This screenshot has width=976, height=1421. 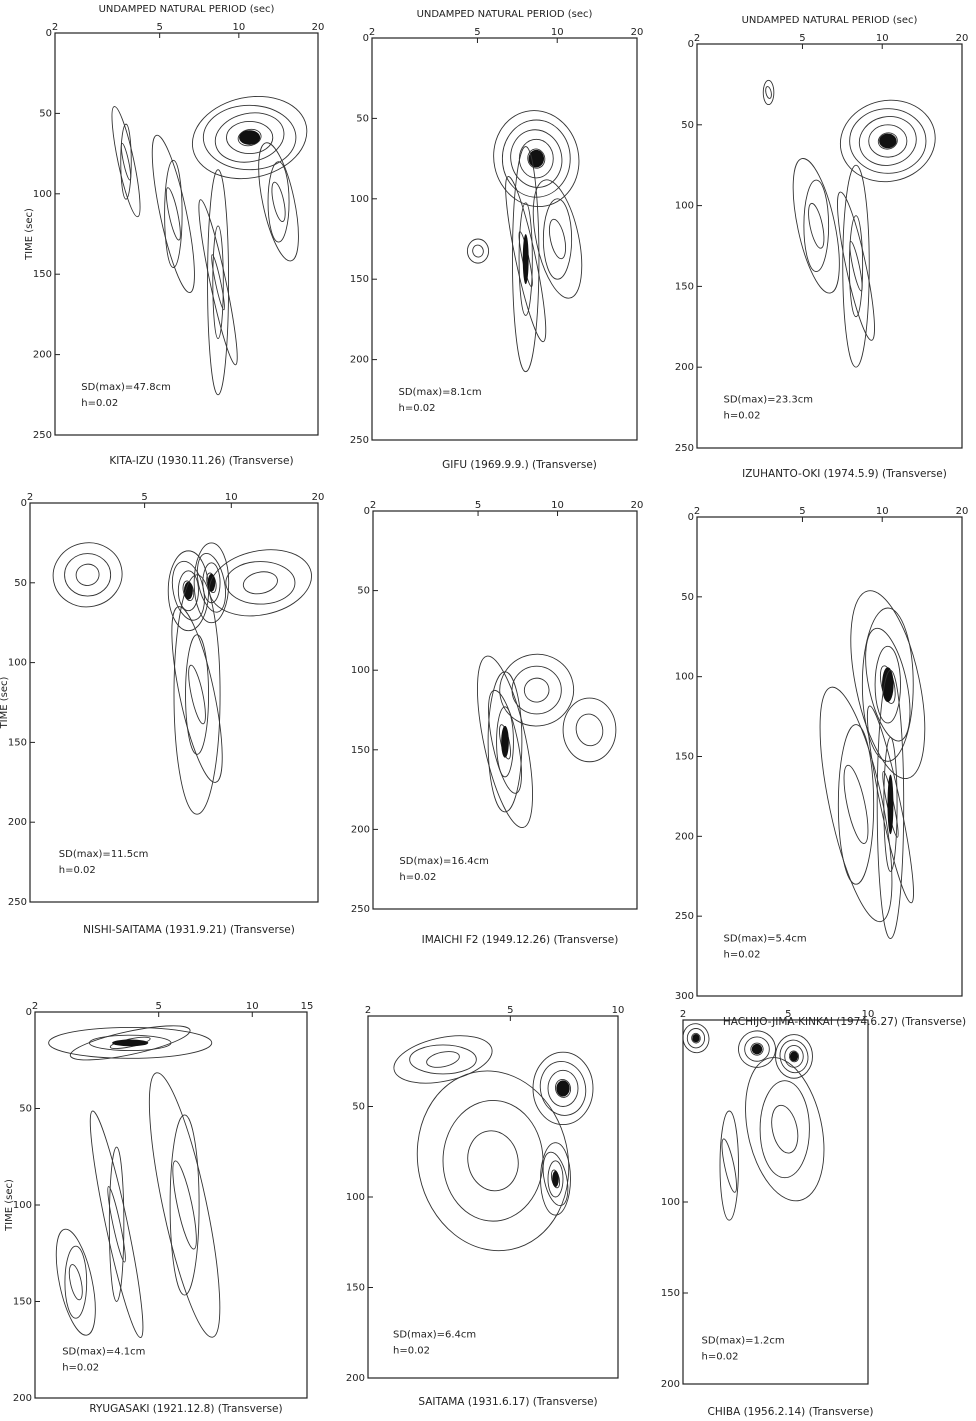 I want to click on annotation: SD(max)=23.3cm, so click(x=769, y=400).